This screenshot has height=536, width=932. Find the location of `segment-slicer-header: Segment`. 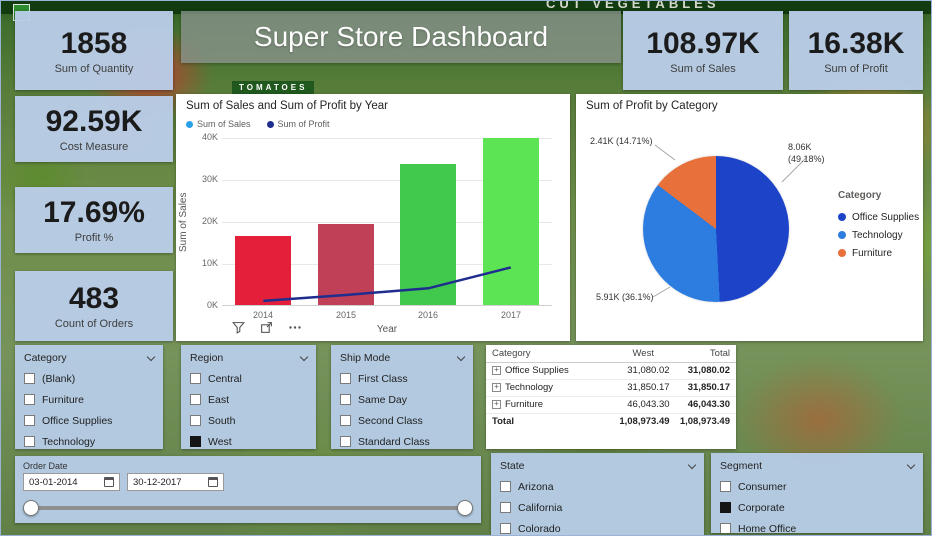

segment-slicer-header: Segment is located at coordinates (818, 466).